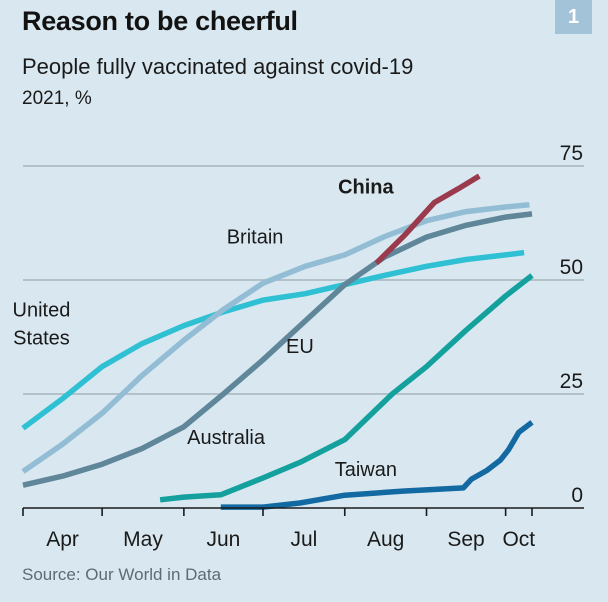  What do you see at coordinates (571, 153) in the screenshot?
I see `y-tick-label-75: 75` at bounding box center [571, 153].